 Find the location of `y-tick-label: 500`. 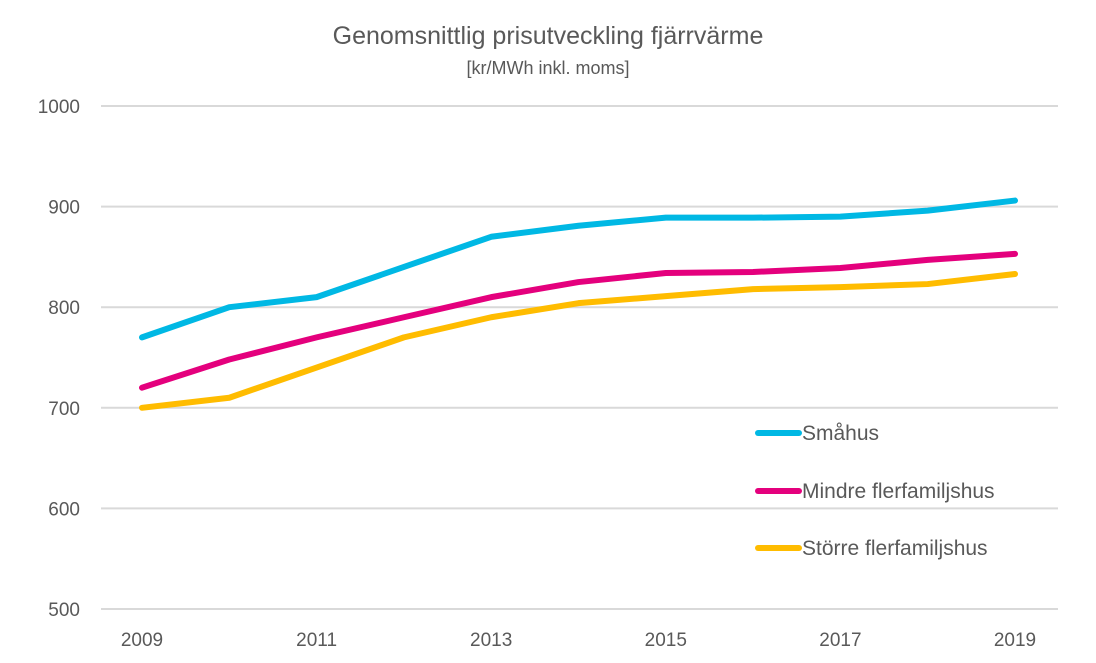

y-tick-label: 500 is located at coordinates (64, 610).